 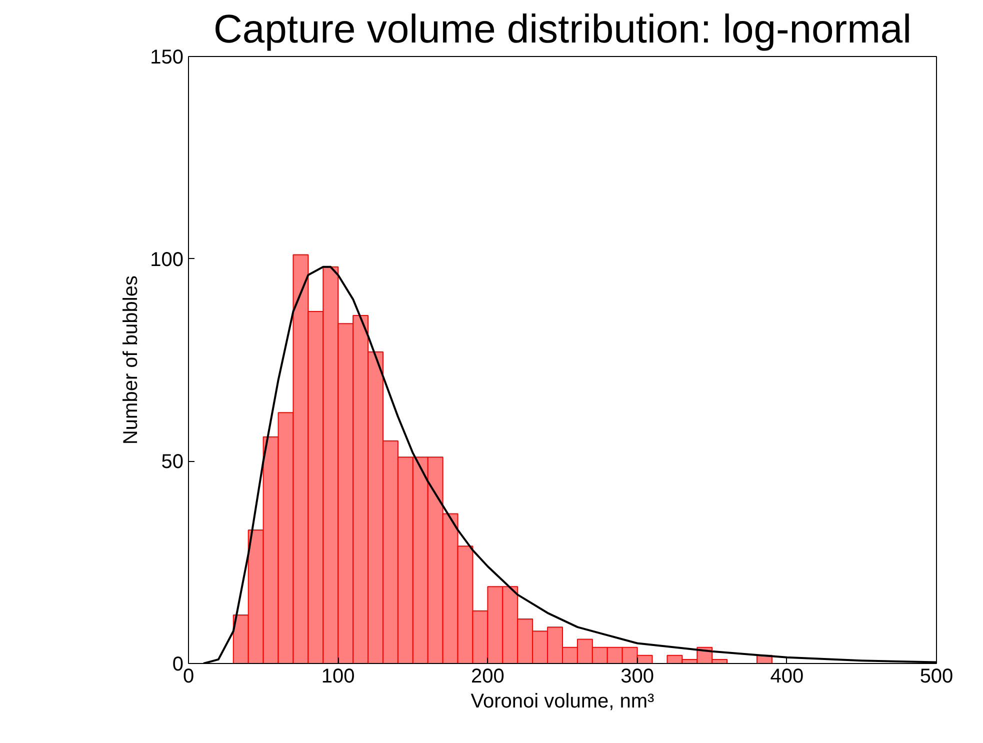 I want to click on x-tick-label: 100, so click(x=338, y=677).